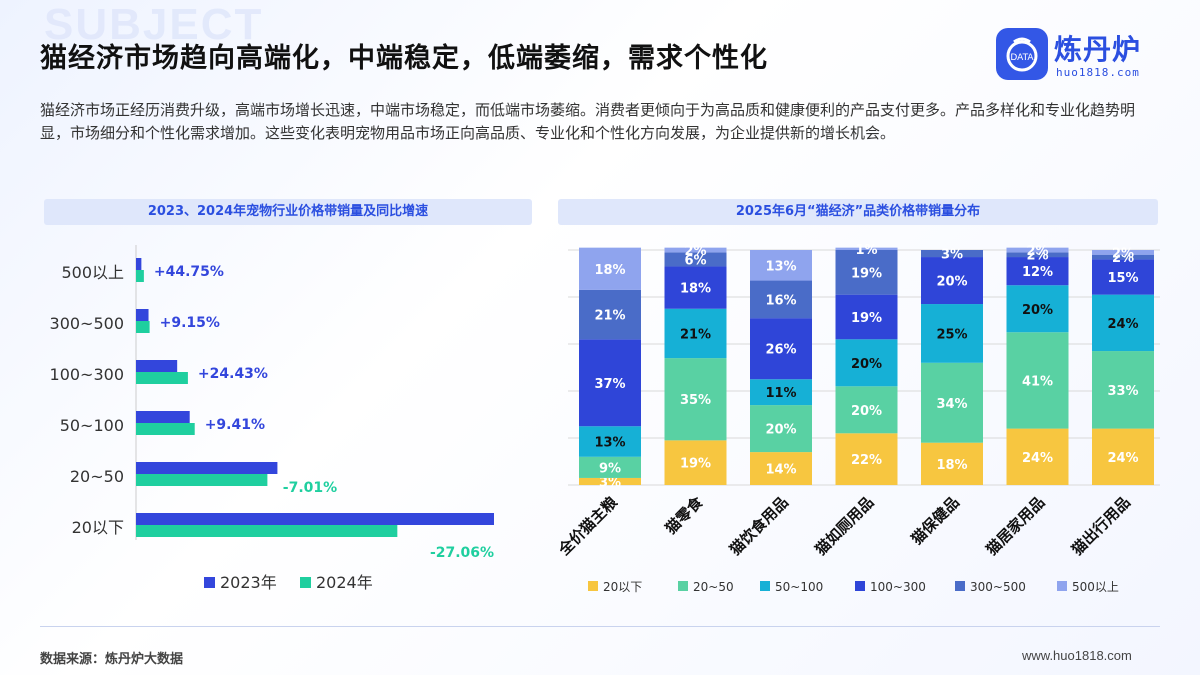 The width and height of the screenshot is (1200, 675). Describe the element at coordinates (952, 255) in the screenshot. I see `segment-label: 3%` at that location.